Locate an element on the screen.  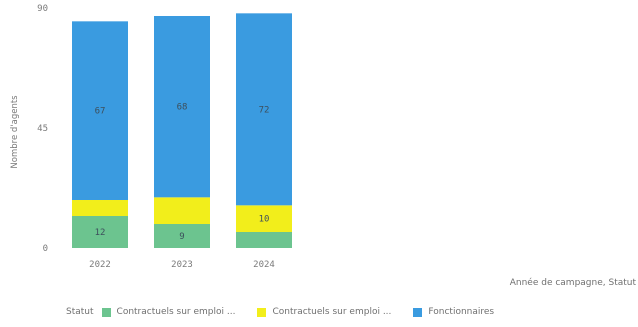
y-axis-ticks: 0 45 90 is located at coordinates (42, 129).